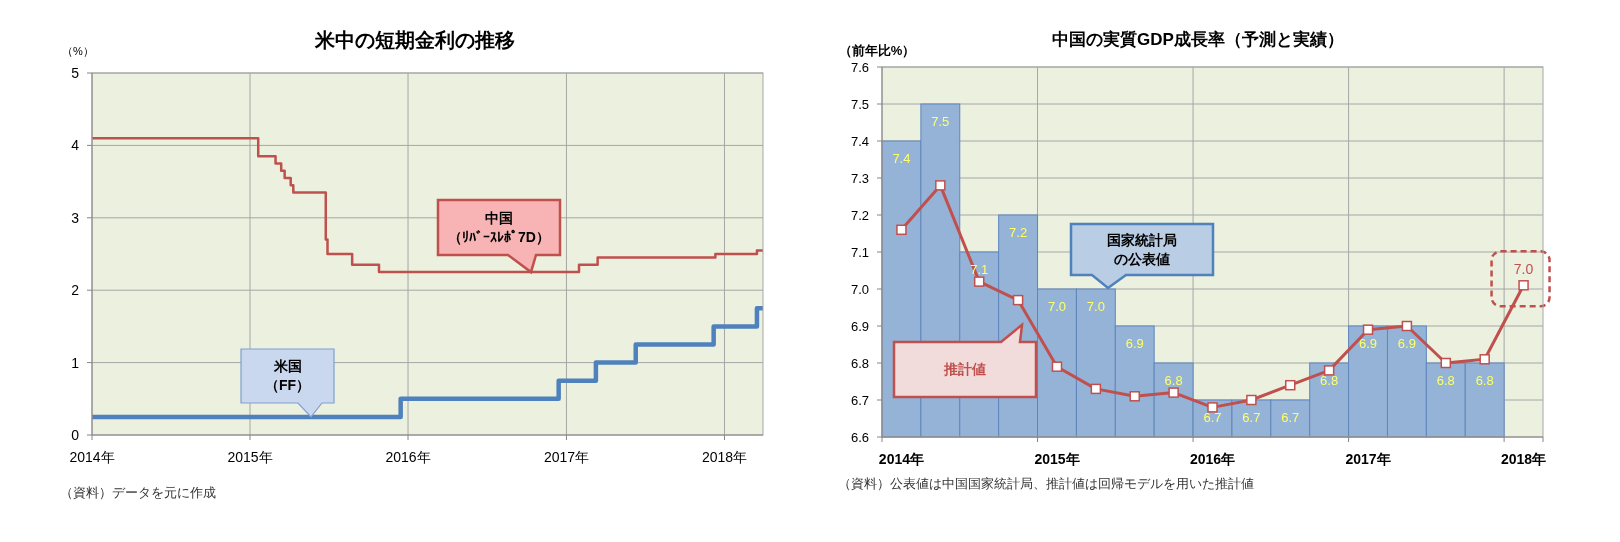 The height and width of the screenshot is (542, 1620). I want to click on y-tick-label: 7.3, so click(859, 178).